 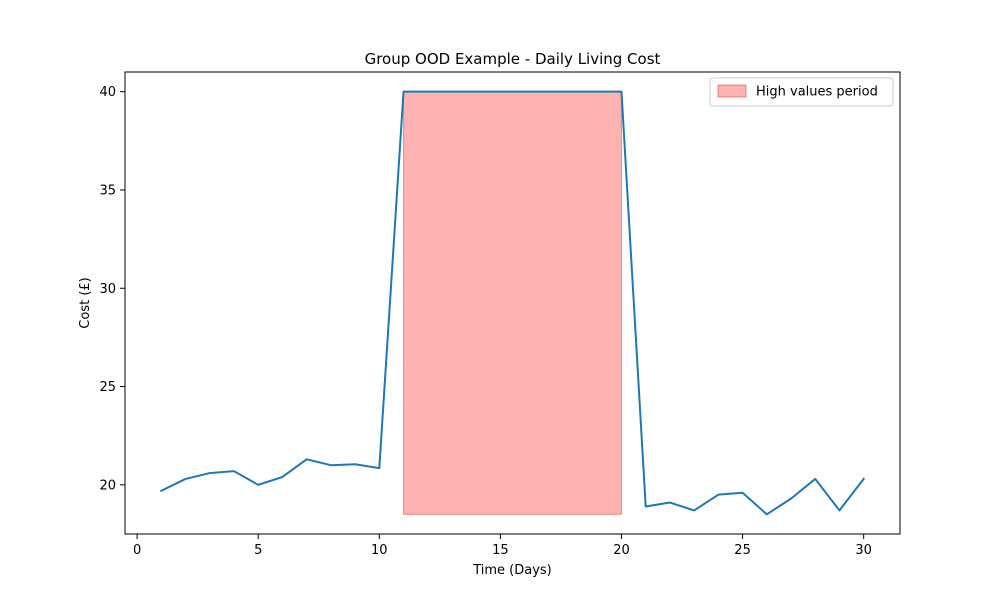 What do you see at coordinates (85, 302) in the screenshot?
I see `y-axis-label: Cost (£)` at bounding box center [85, 302].